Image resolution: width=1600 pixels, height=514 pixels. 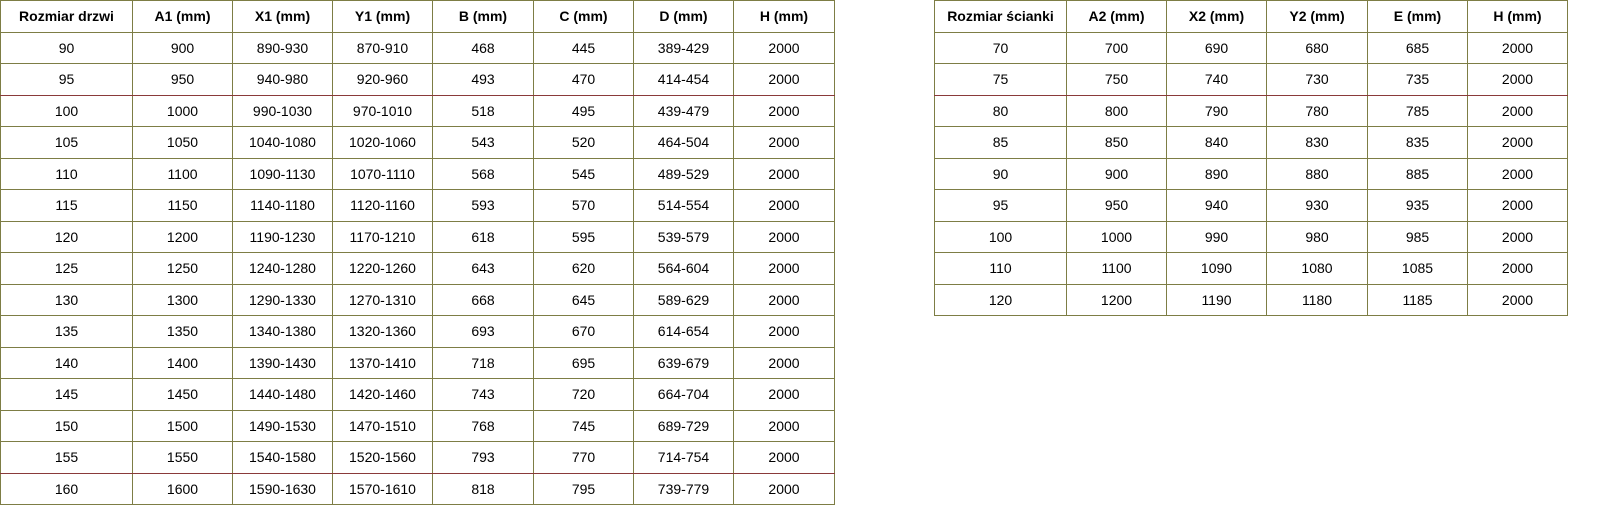 I want to click on data-cell: 1050, so click(x=182, y=142).